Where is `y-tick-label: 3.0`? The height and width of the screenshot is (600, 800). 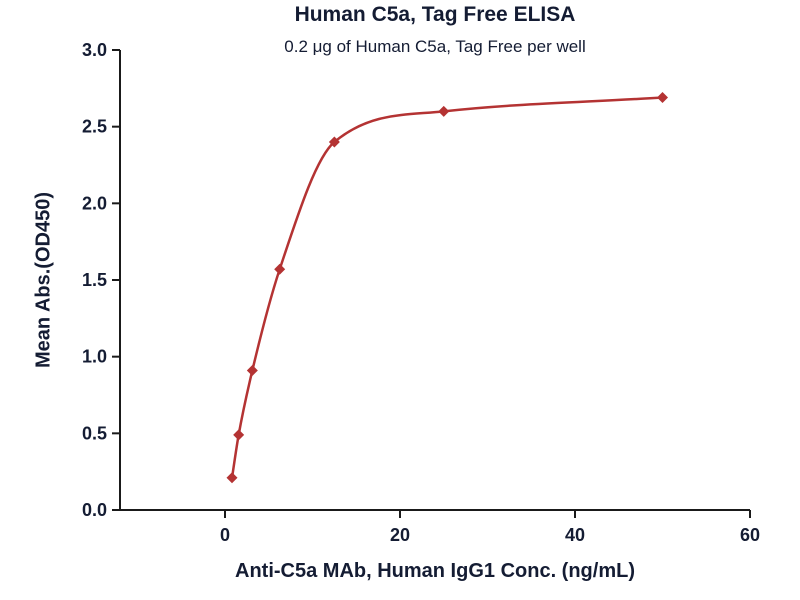 y-tick-label: 3.0 is located at coordinates (94, 50).